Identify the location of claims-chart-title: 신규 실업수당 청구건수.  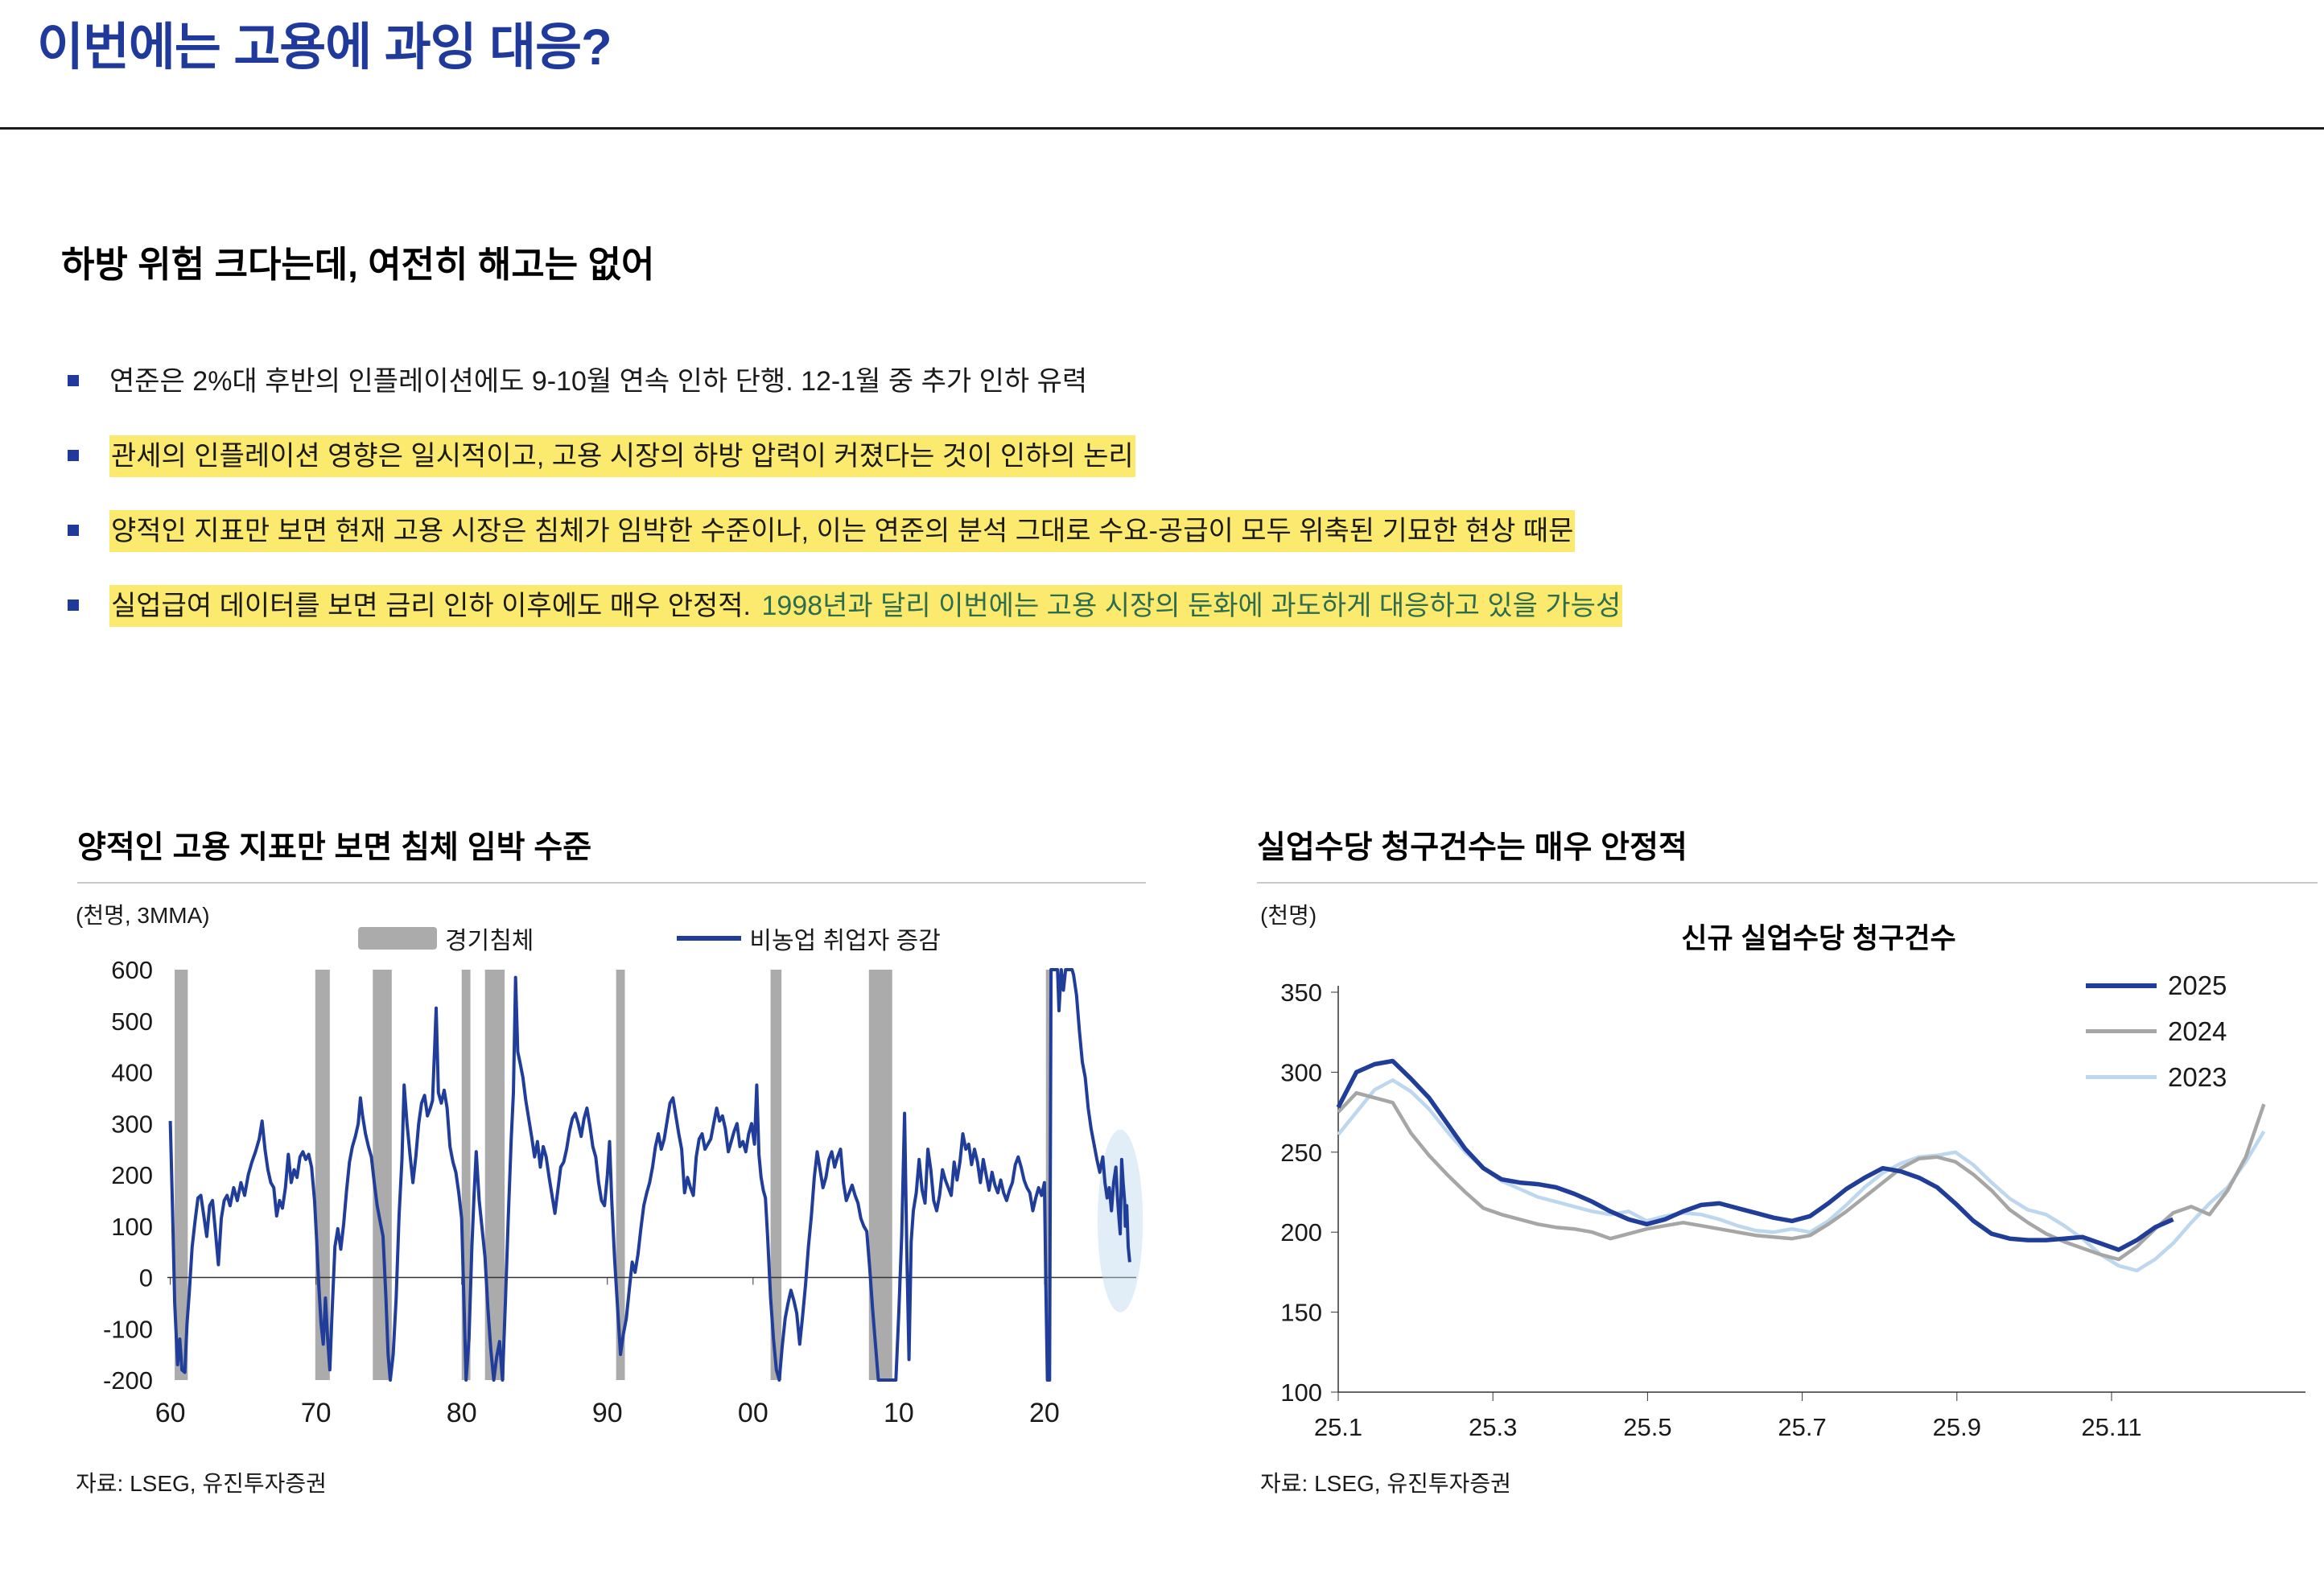
(1818, 939).